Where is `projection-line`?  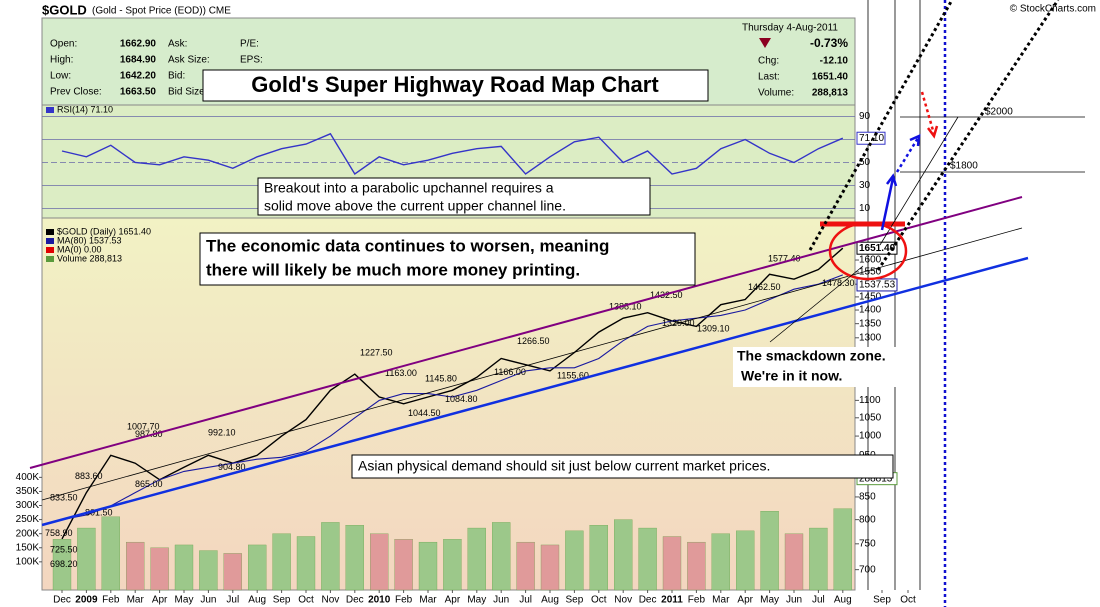 projection-line is located at coordinates (919, 181).